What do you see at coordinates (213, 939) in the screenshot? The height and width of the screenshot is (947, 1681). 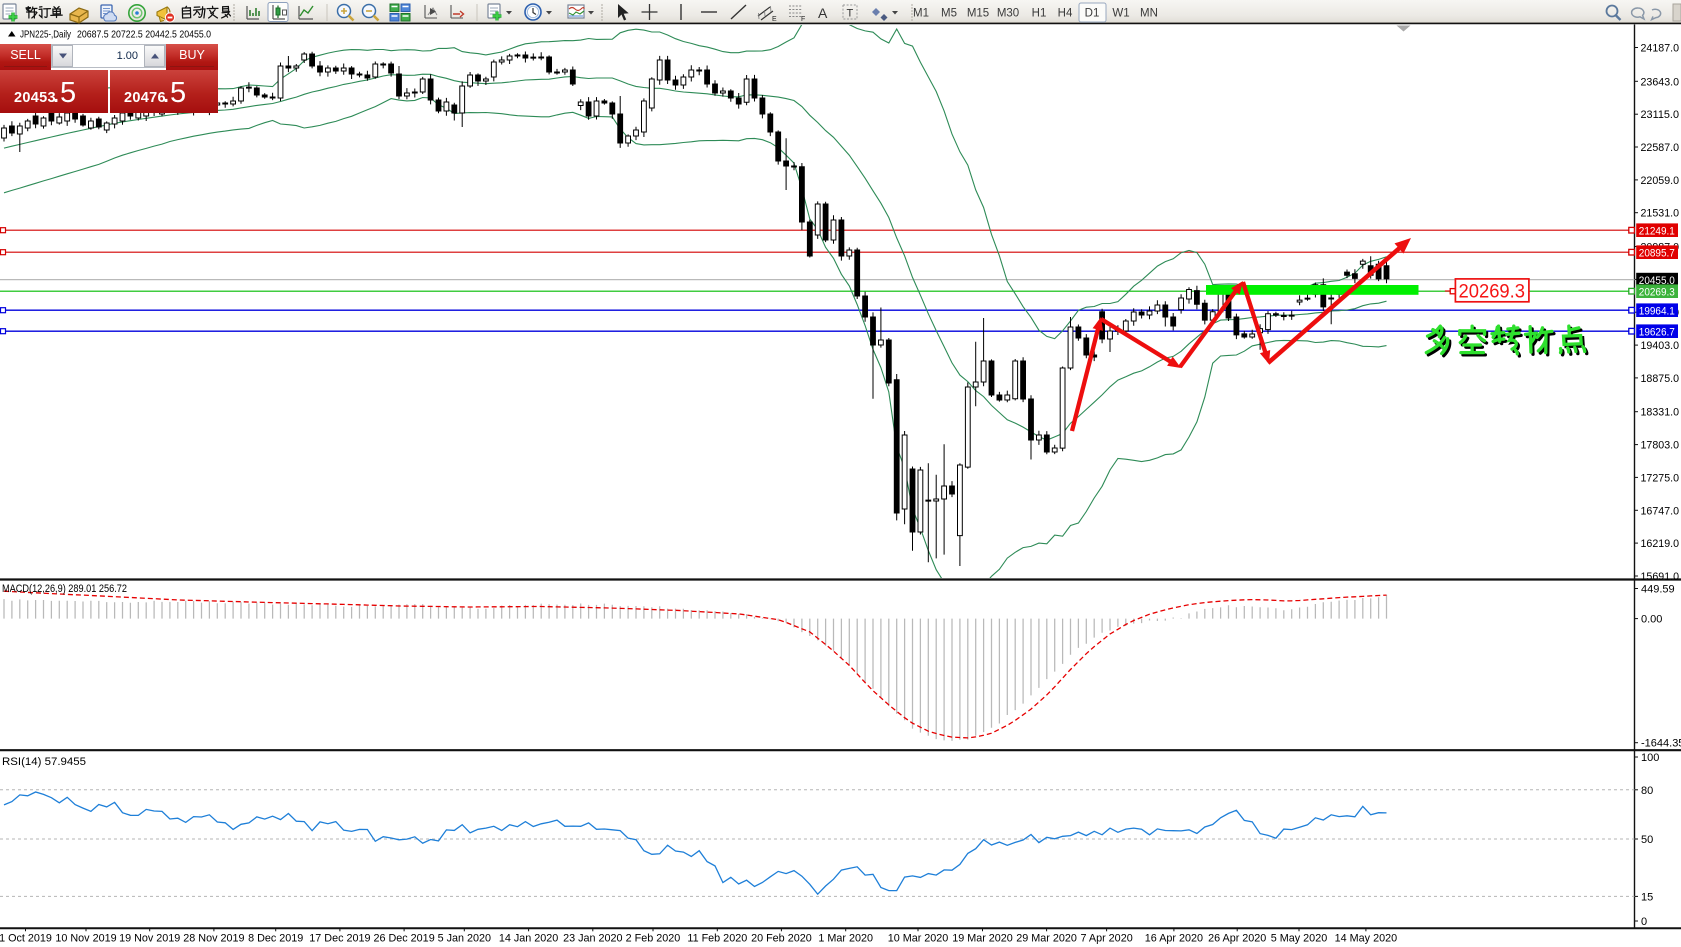 I see `svg-text: 28 Nov 2019` at bounding box center [213, 939].